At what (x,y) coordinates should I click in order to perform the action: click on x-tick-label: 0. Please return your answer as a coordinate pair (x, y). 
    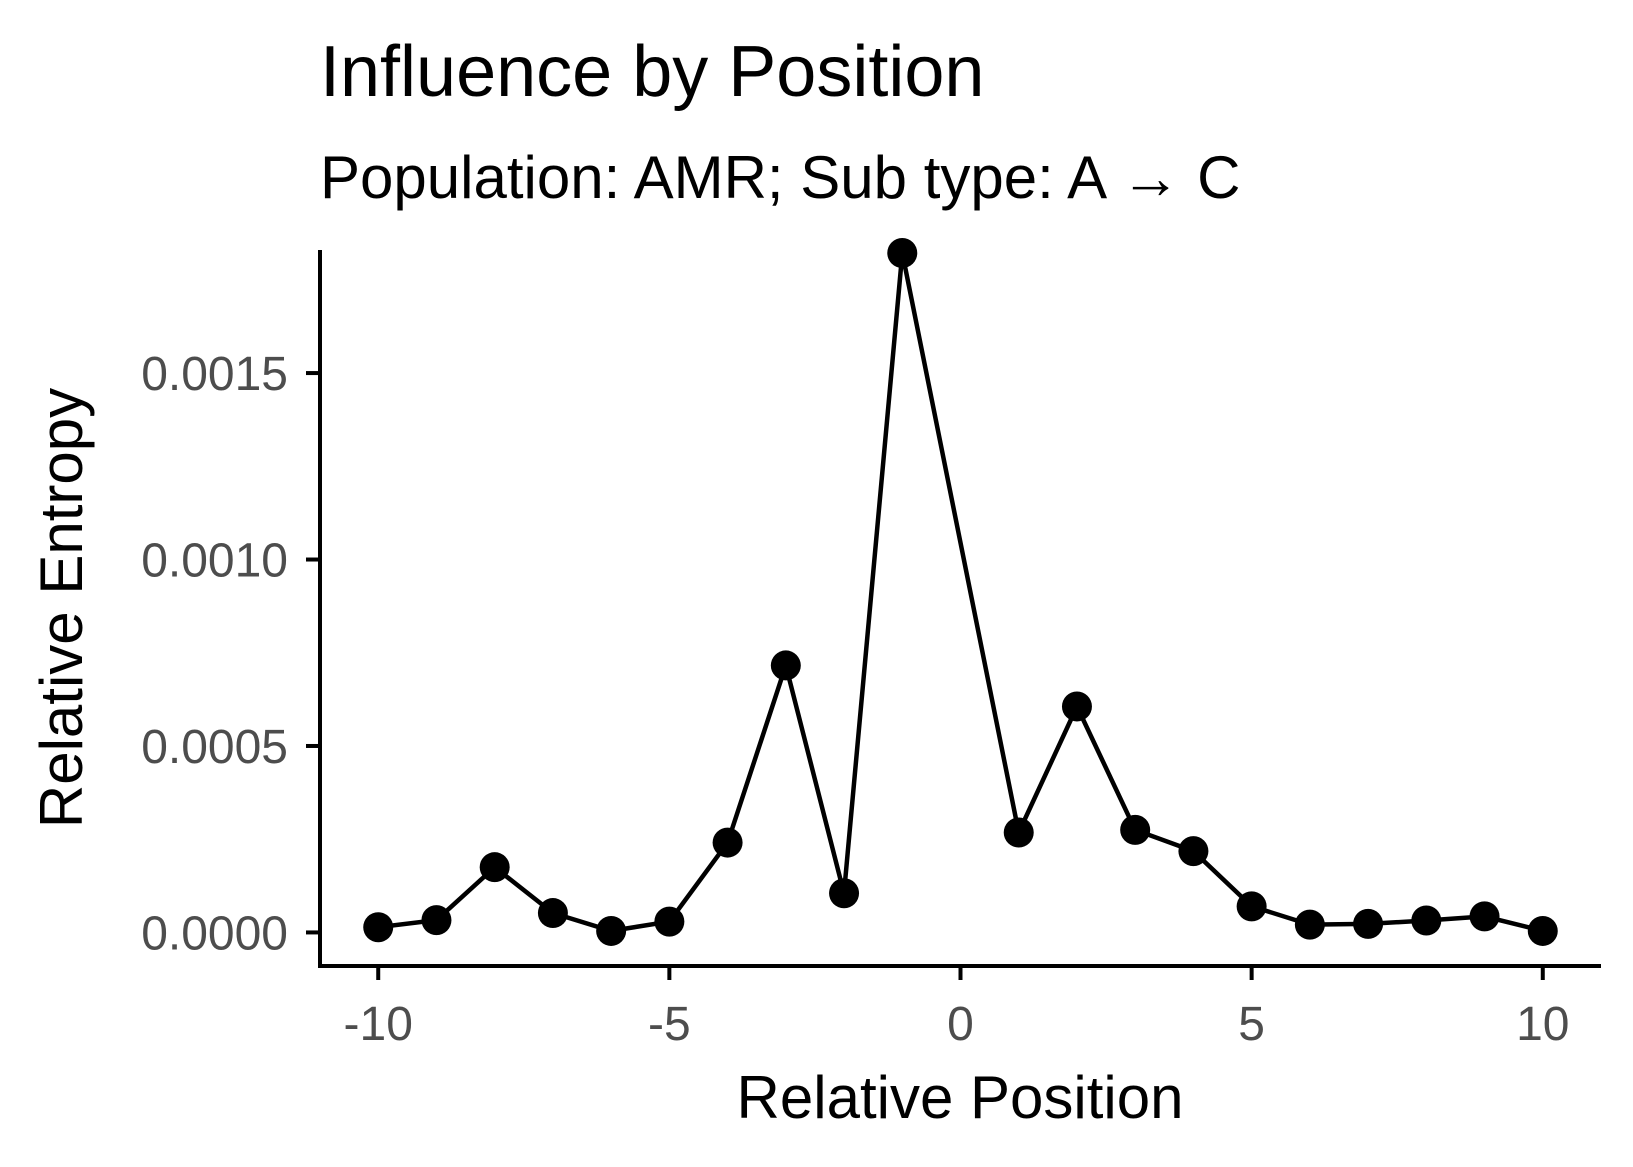
    Looking at the image, I should click on (960, 1024).